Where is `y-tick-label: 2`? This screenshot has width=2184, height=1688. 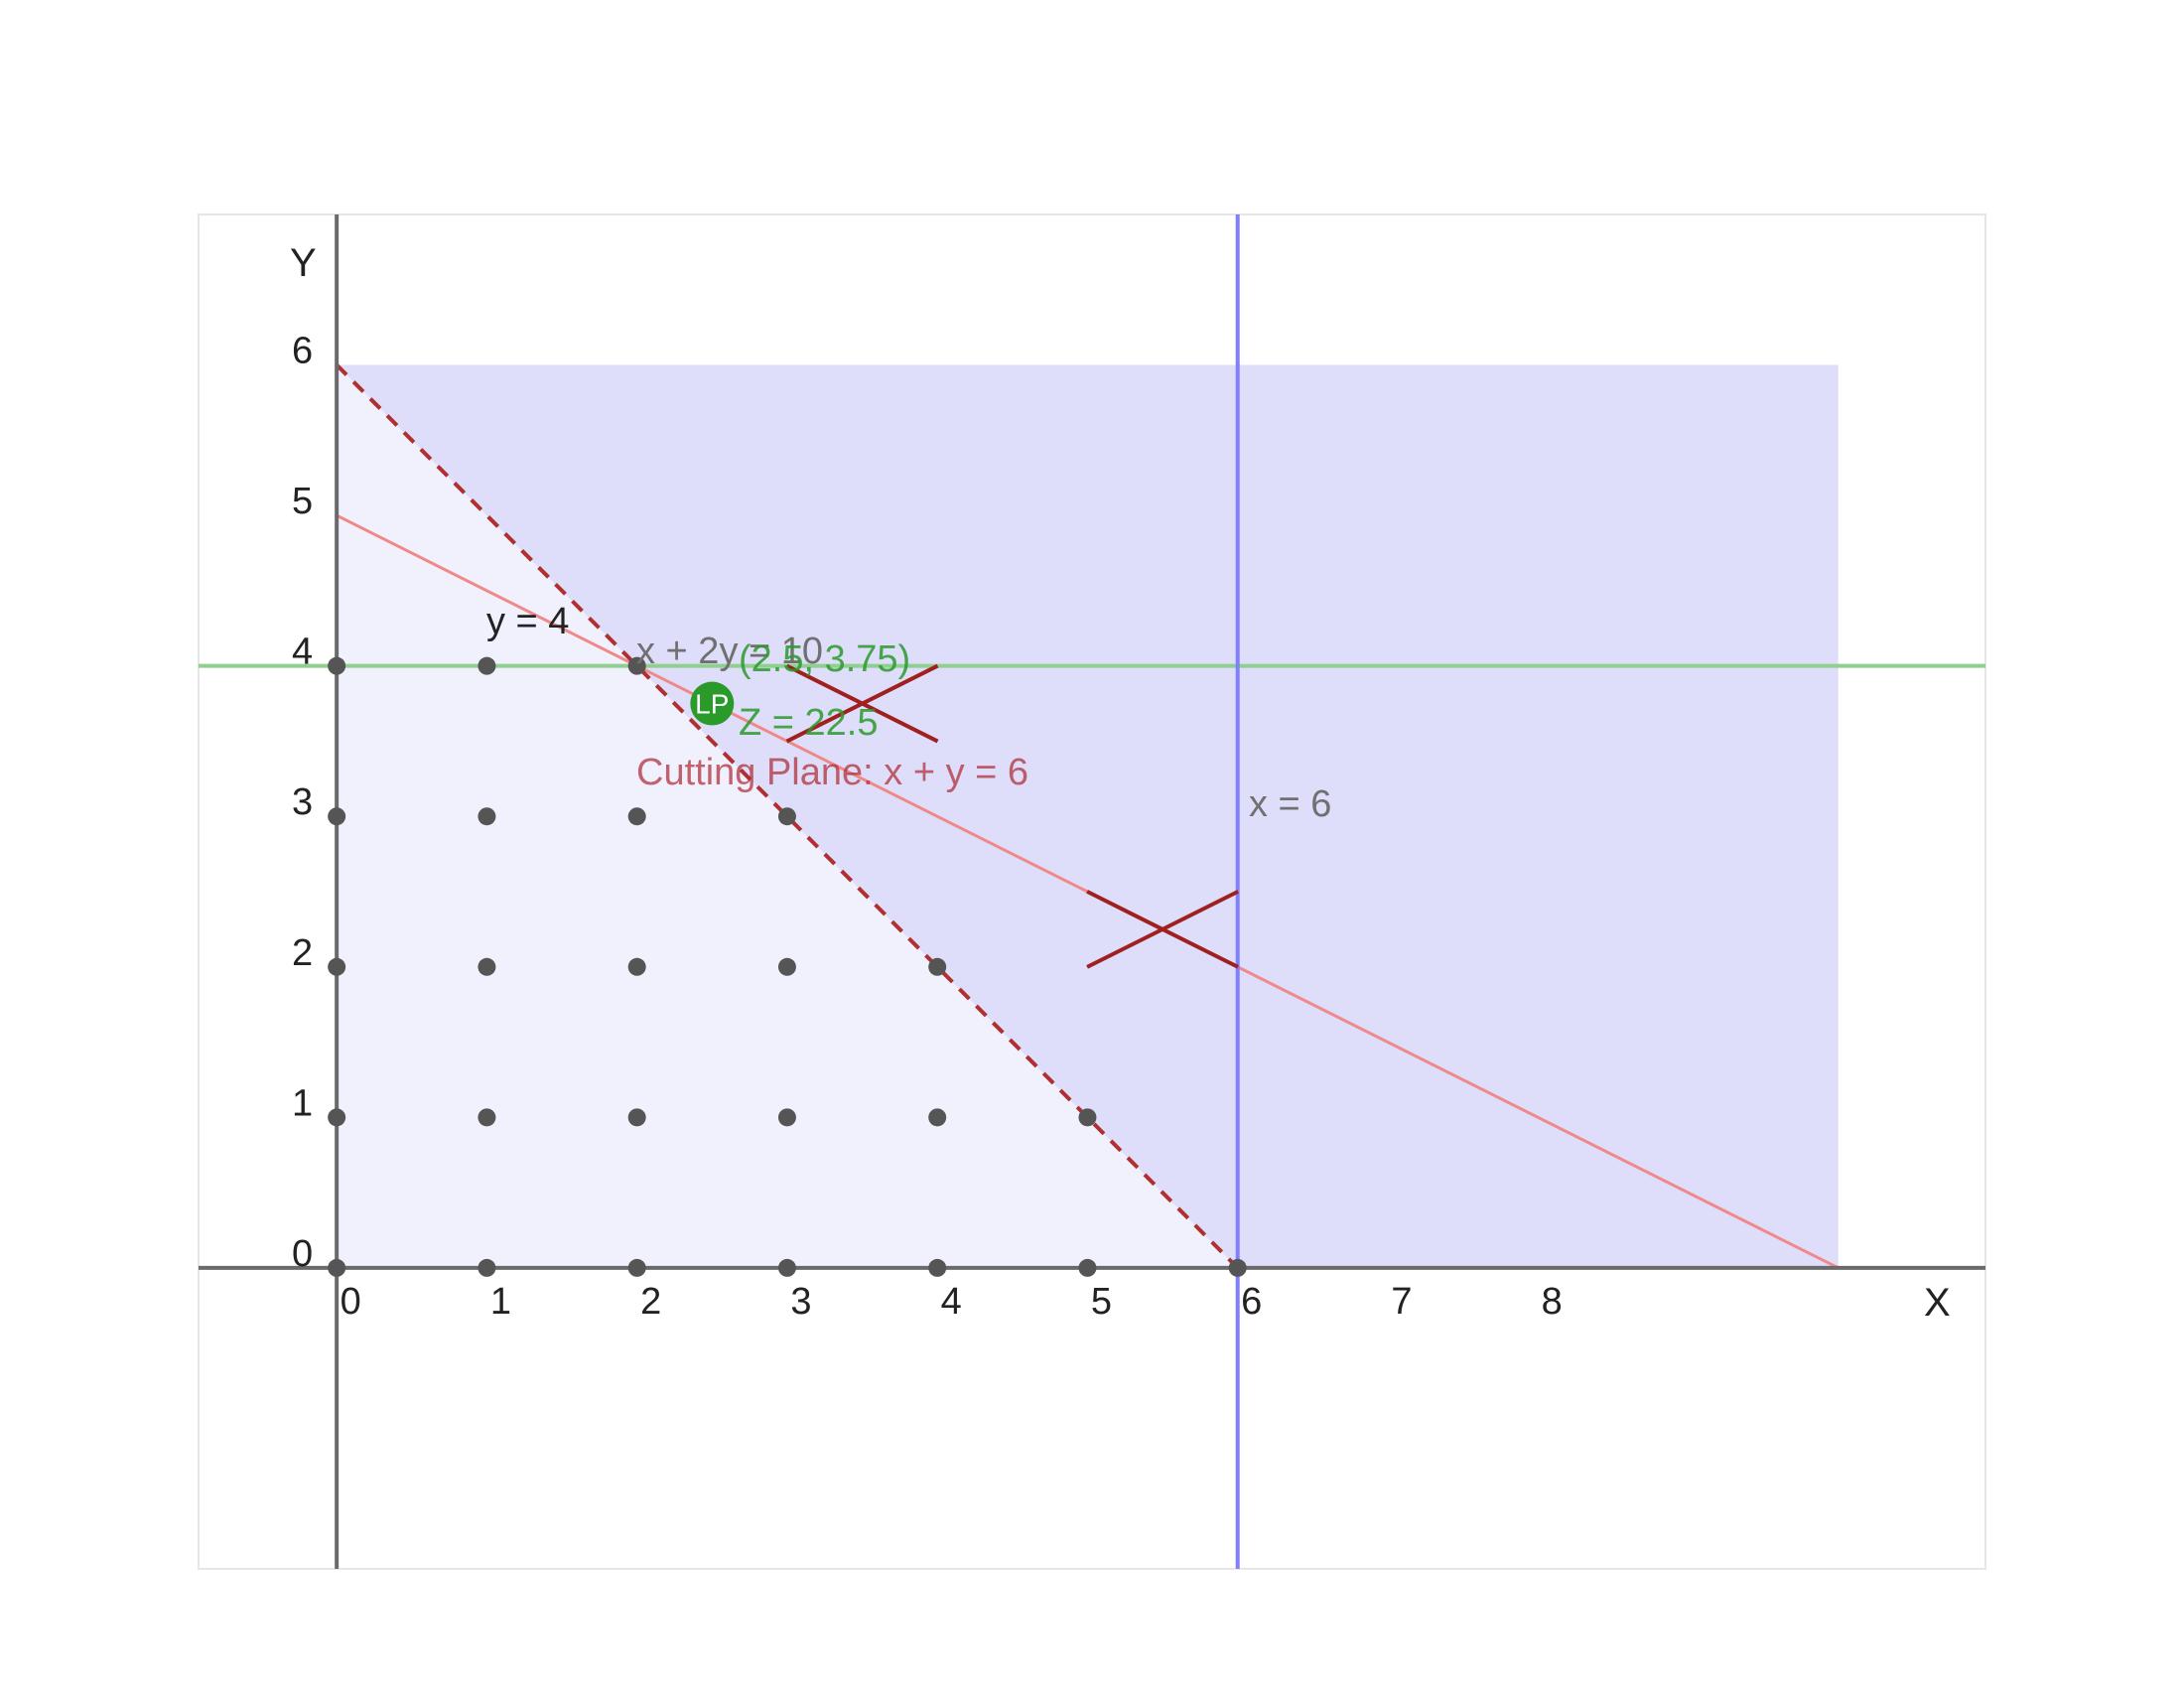
y-tick-label: 2 is located at coordinates (302, 953).